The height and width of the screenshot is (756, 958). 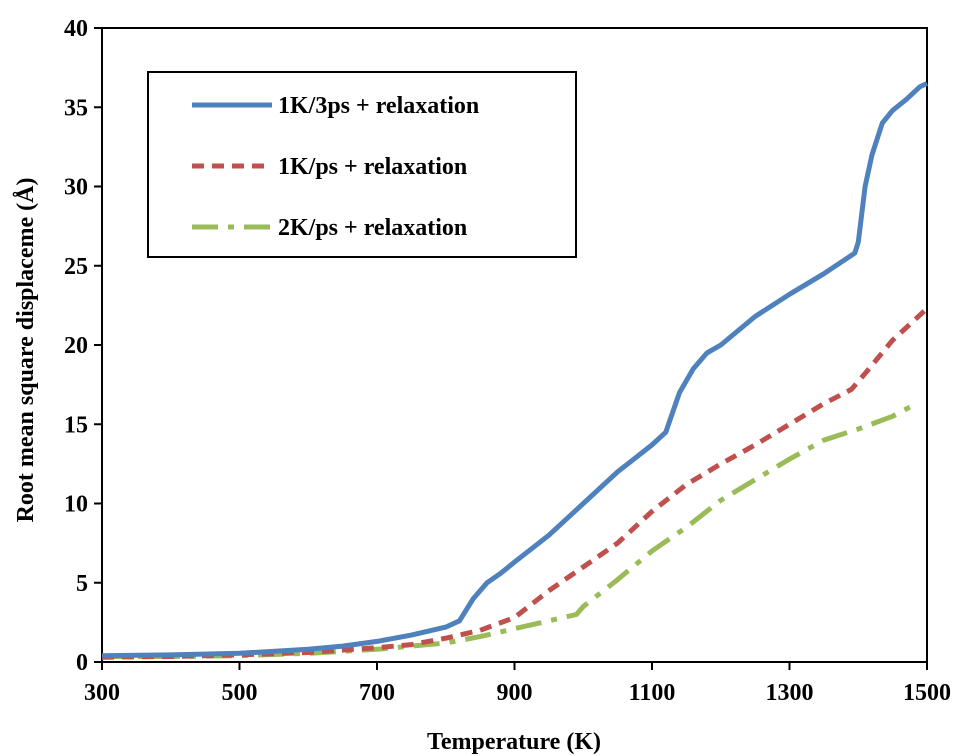 What do you see at coordinates (378, 106) in the screenshot?
I see `legend-label-1k-3ps: 1K/3ps + relaxation` at bounding box center [378, 106].